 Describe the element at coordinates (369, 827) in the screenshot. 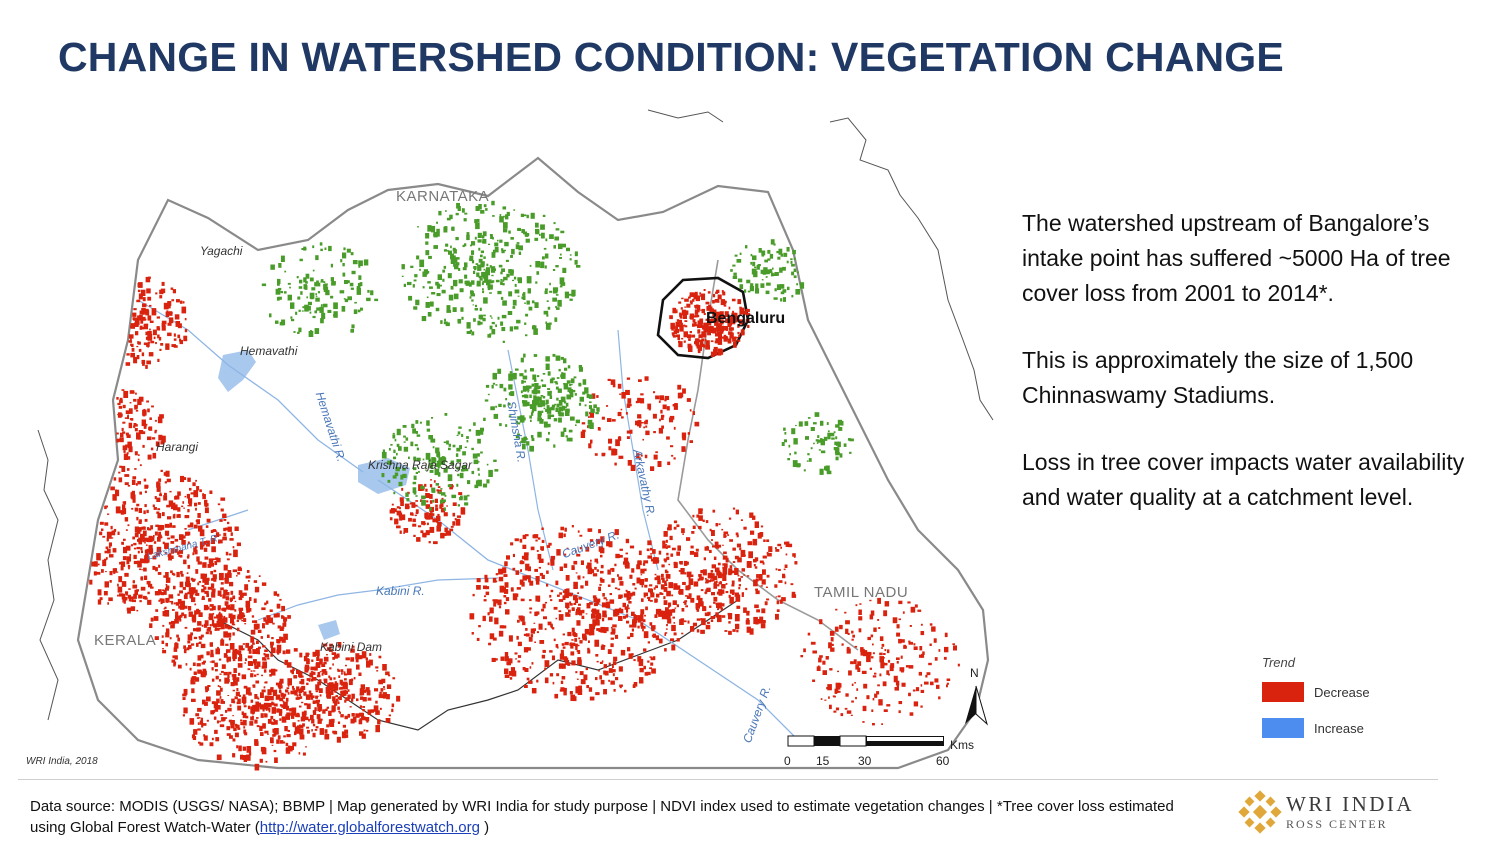

I see `gfw-water-link: http://water.globalforestwatch.org` at that location.